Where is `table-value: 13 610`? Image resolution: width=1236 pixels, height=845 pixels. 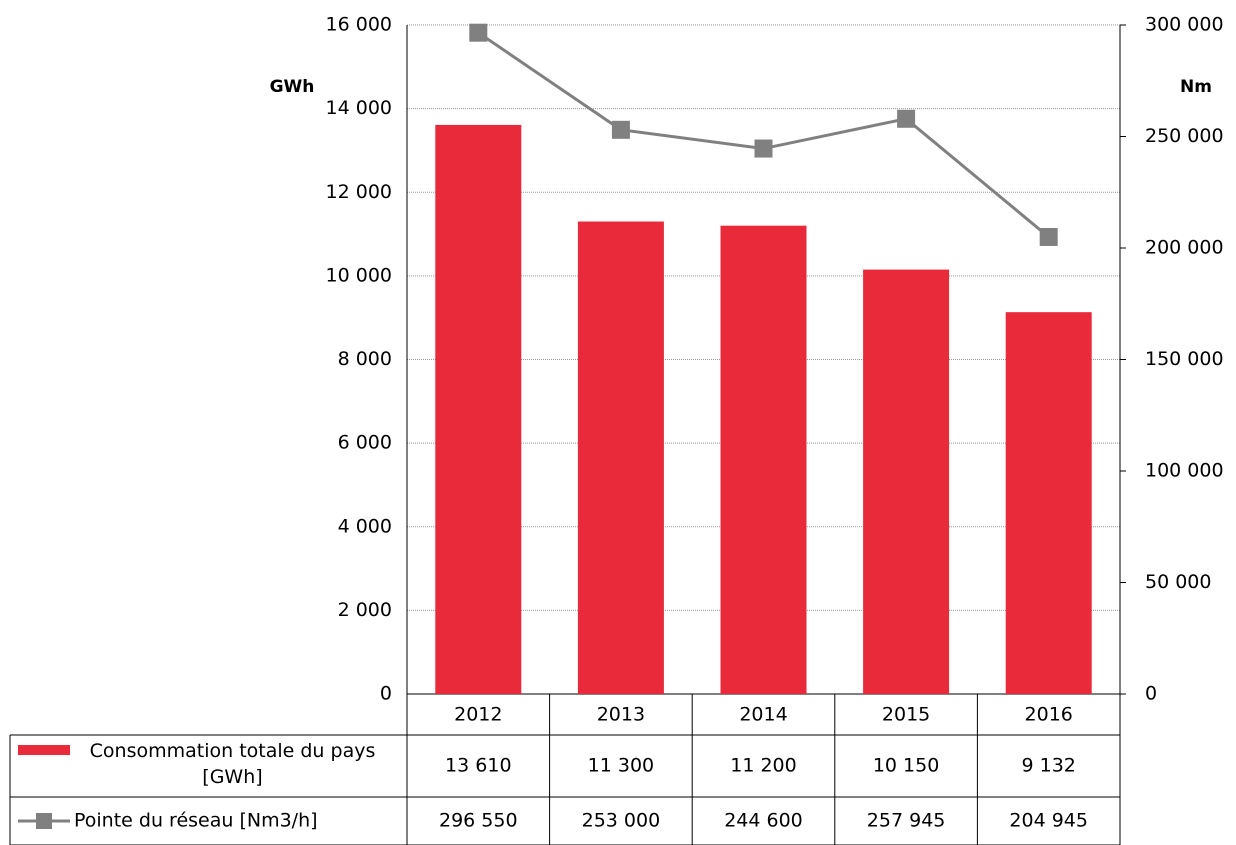
table-value: 13 610 is located at coordinates (478, 766).